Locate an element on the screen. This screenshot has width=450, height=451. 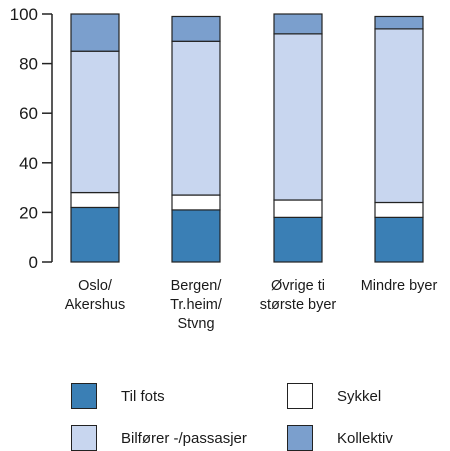
x-tick-label: Bergen/Tr.heim/Stvng is located at coordinates (196, 305).